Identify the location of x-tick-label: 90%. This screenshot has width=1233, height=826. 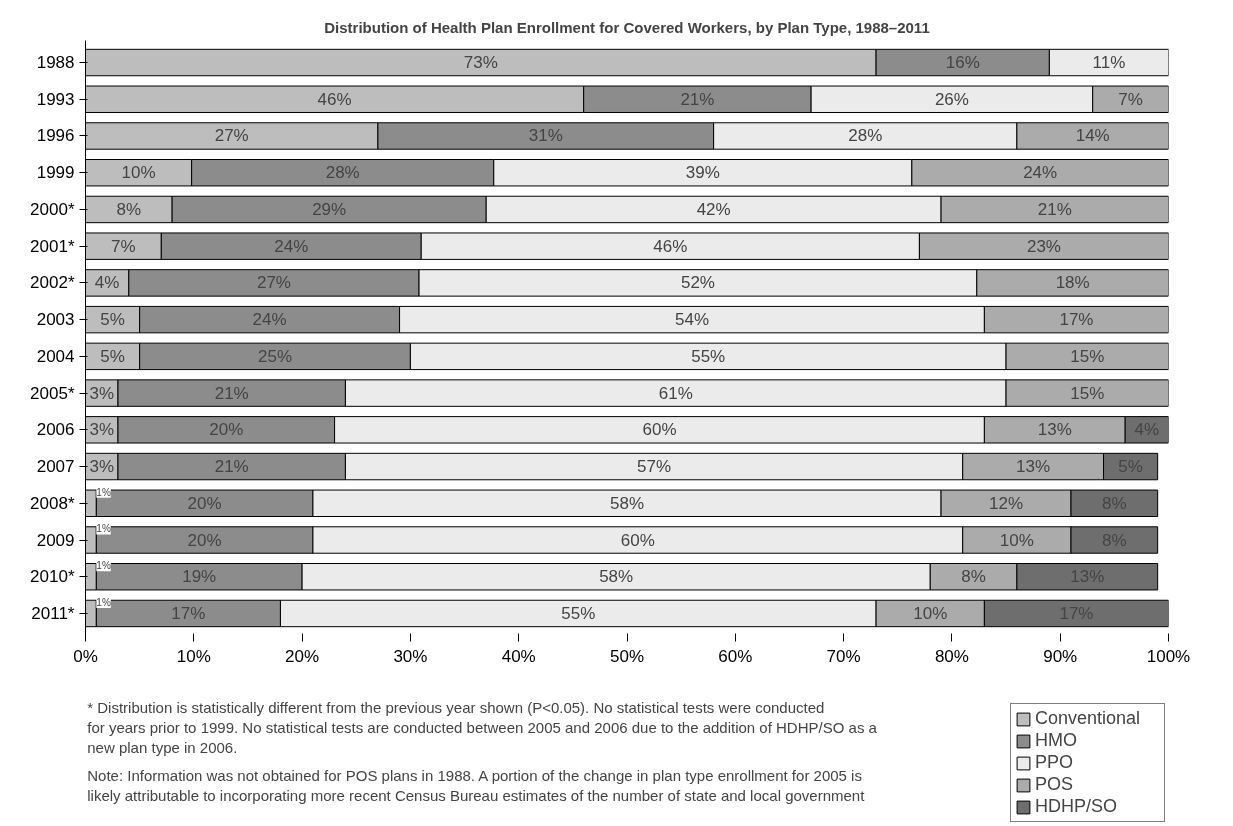
(1060, 656).